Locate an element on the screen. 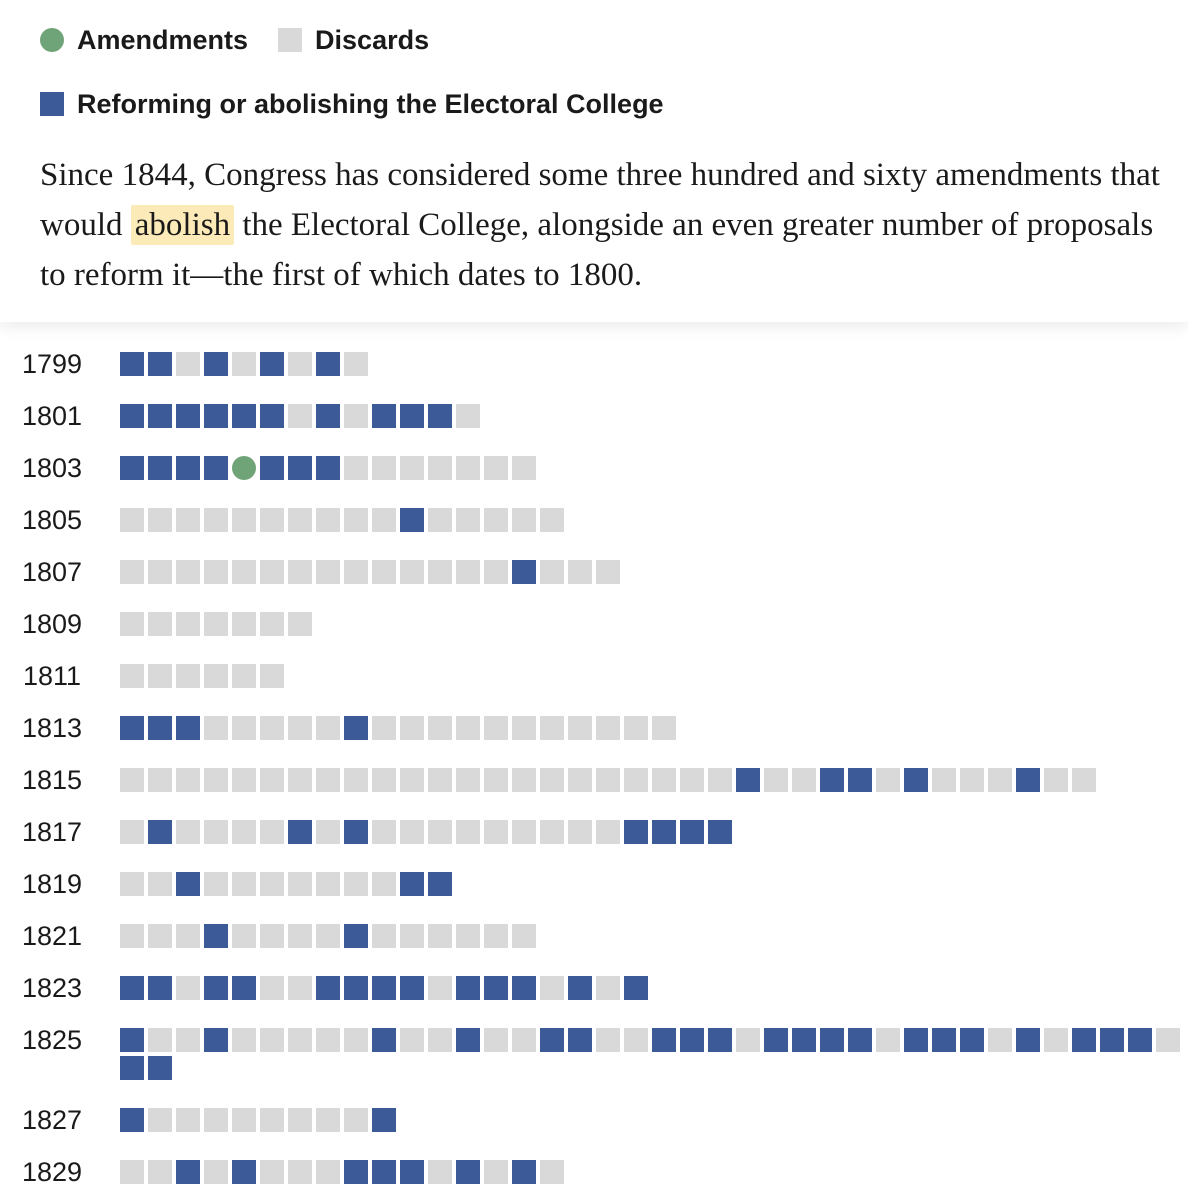 The height and width of the screenshot is (1188, 1188). legend-discards: Discards is located at coordinates (353, 40).